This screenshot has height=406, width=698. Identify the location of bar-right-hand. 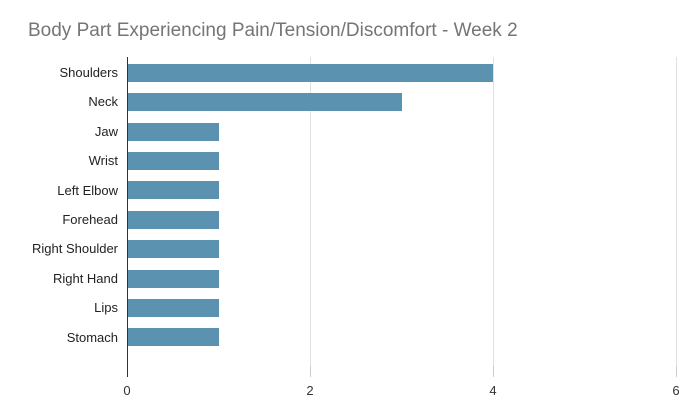
(173, 278).